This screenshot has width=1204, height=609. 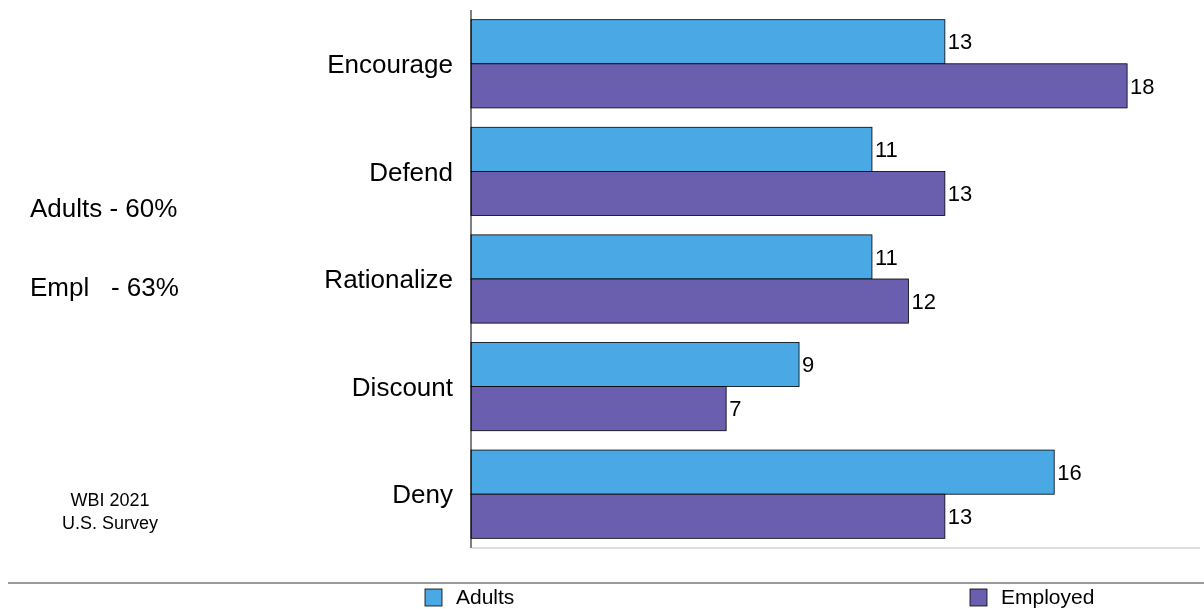 I want to click on text: WBI 2021 U.S. Survey, so click(x=110, y=511).